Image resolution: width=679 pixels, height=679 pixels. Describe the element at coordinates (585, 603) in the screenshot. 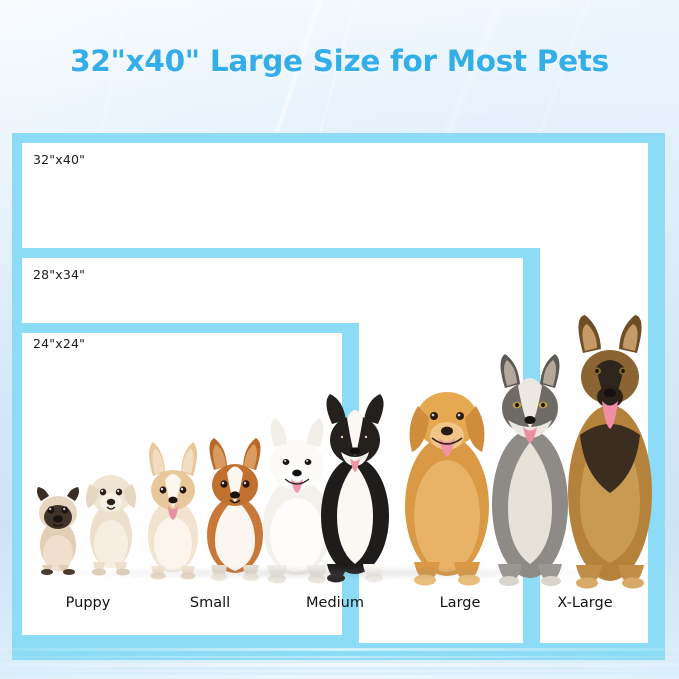

I see `pet-size-label-x-large: X-Large` at that location.